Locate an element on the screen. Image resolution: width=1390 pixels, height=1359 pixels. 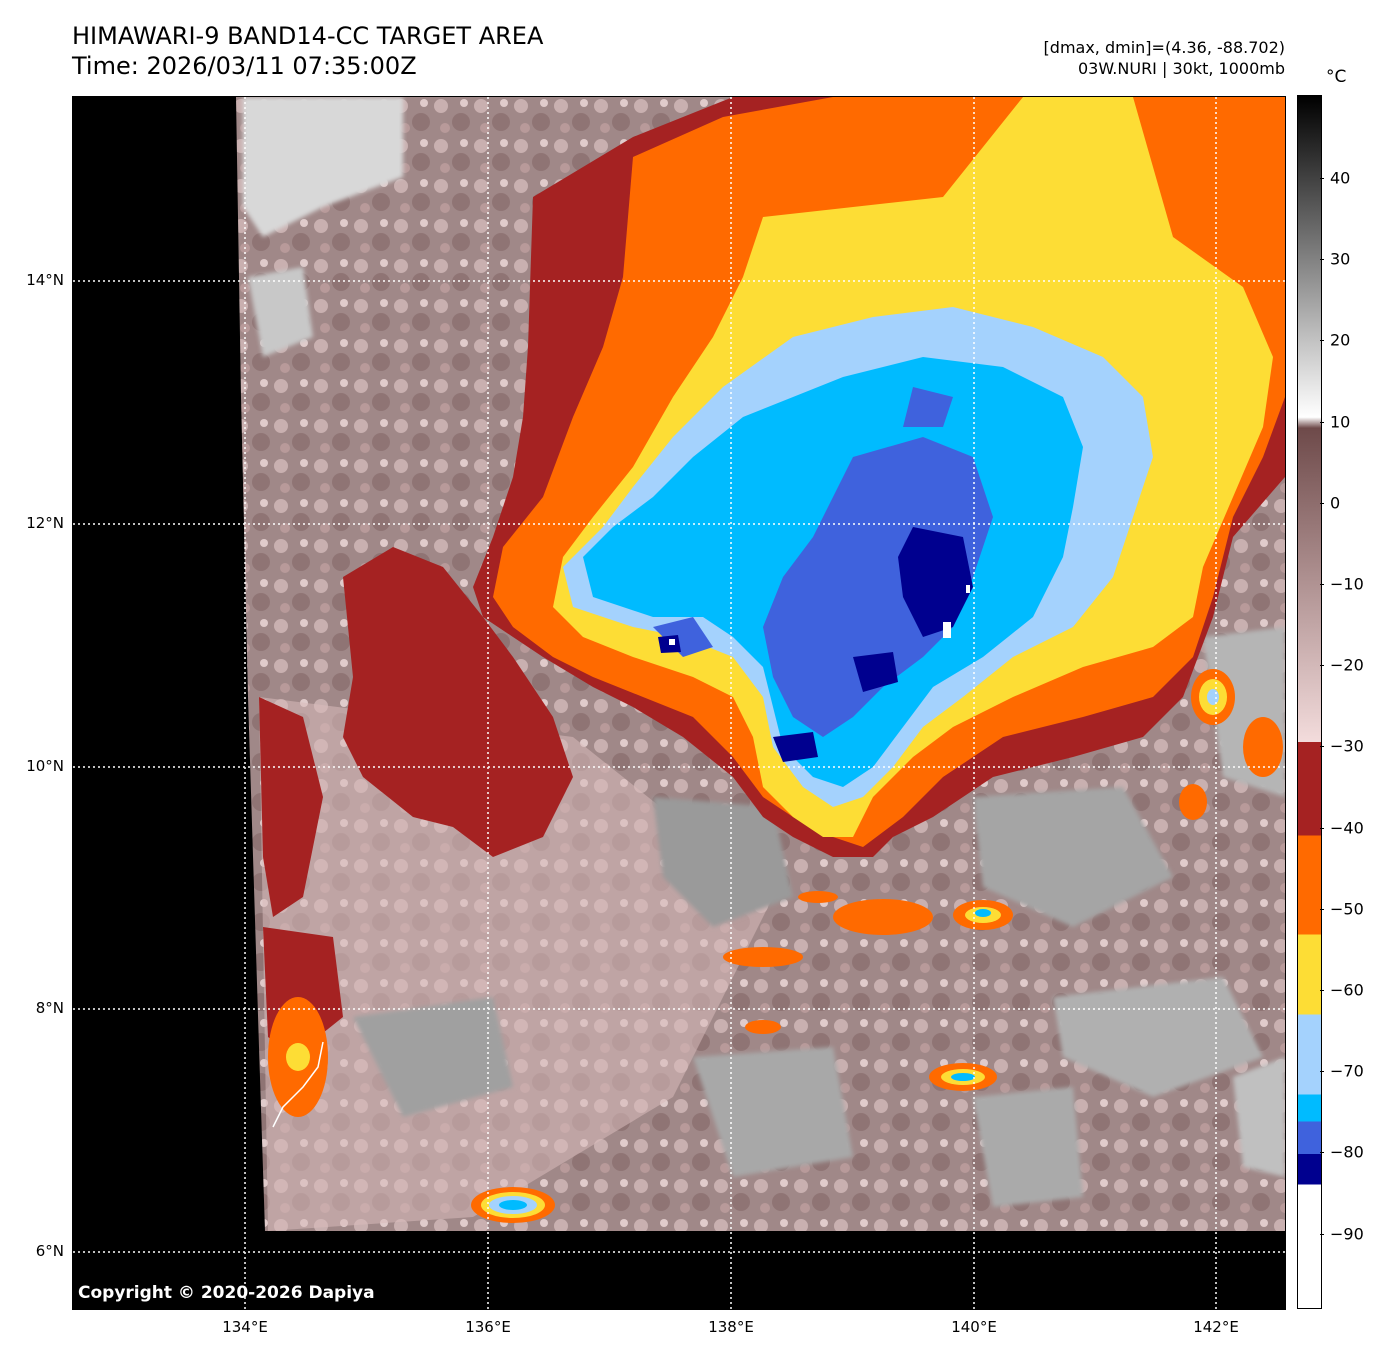
lat-label-14n: 14°N is located at coordinates (45, 280).